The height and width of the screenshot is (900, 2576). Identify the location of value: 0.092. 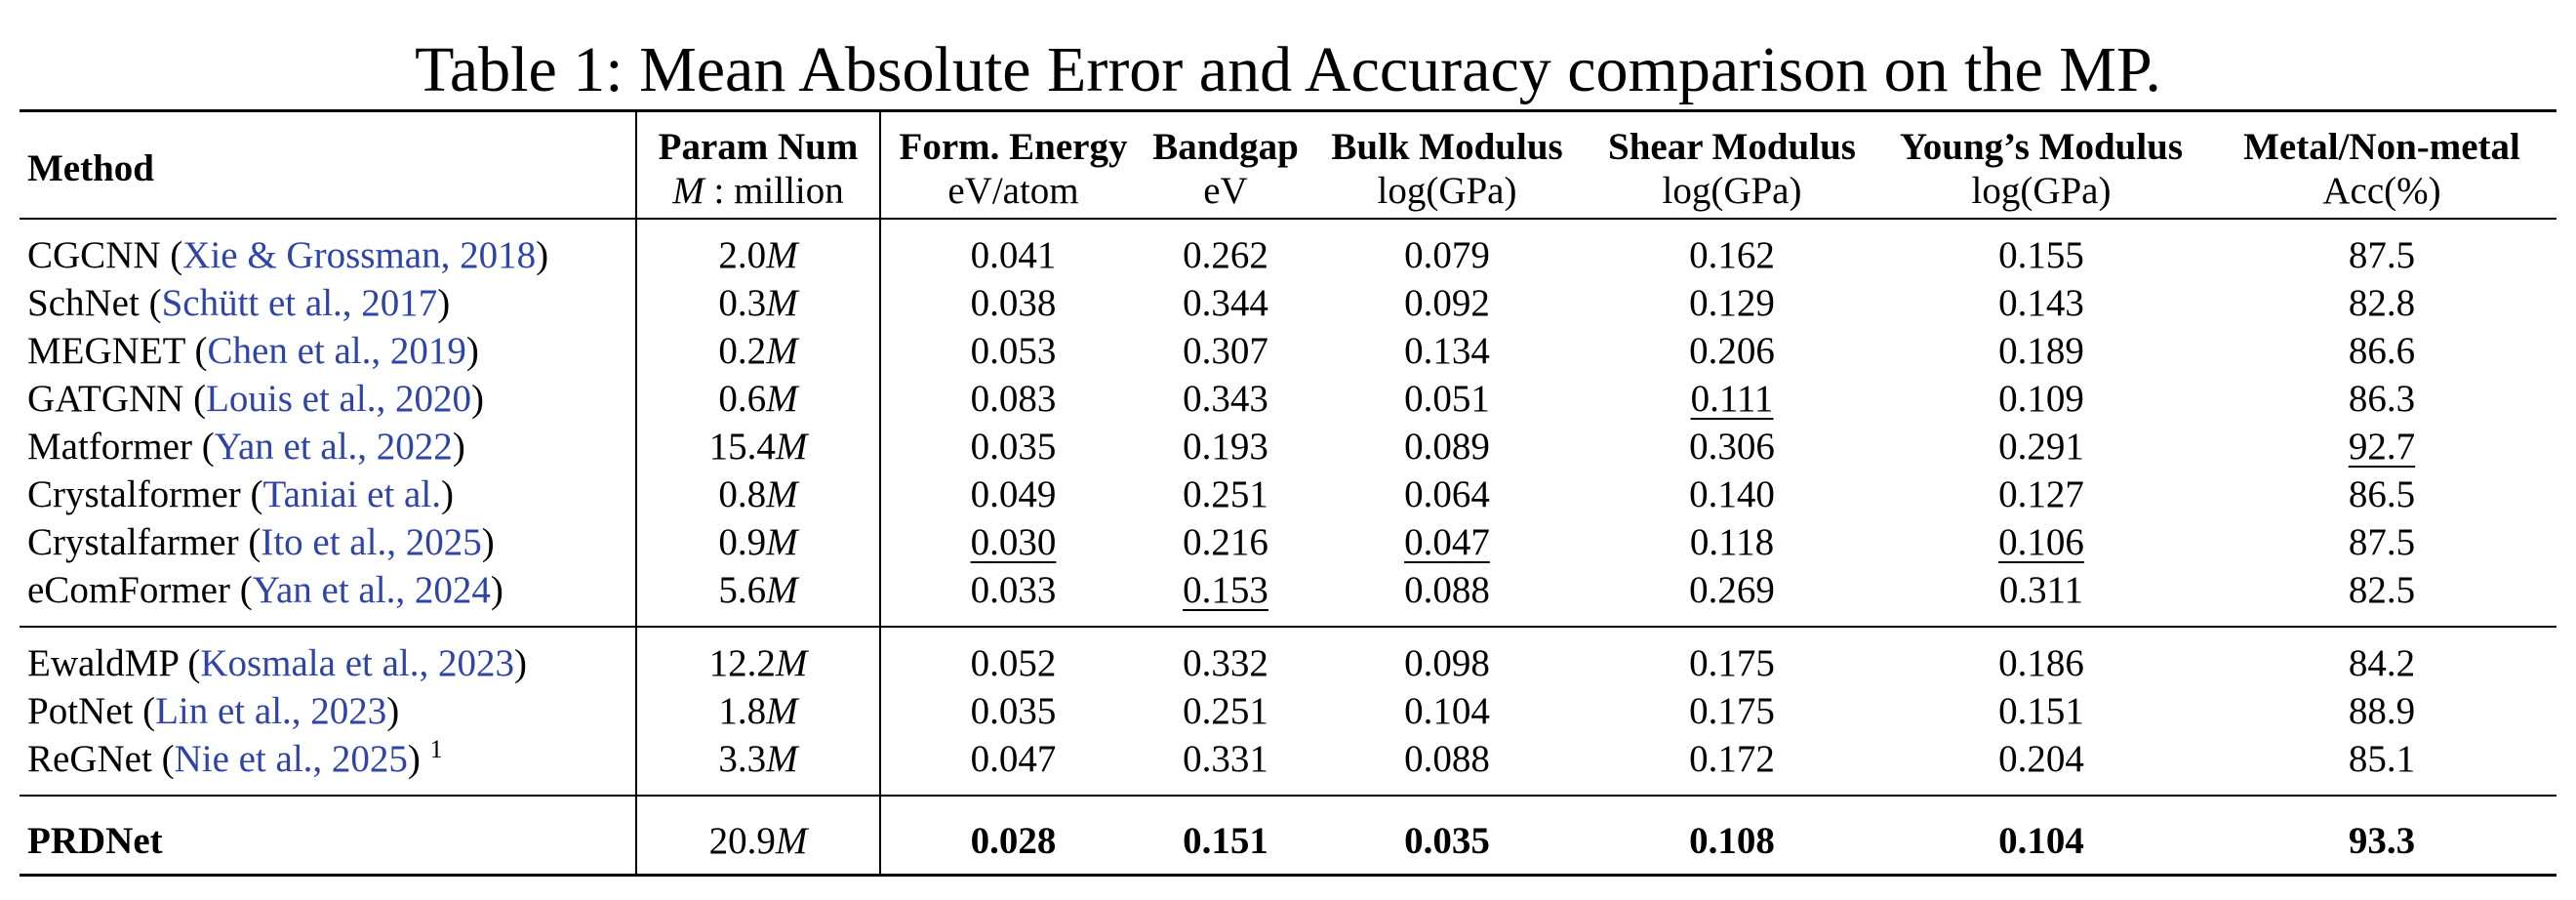
(1447, 303).